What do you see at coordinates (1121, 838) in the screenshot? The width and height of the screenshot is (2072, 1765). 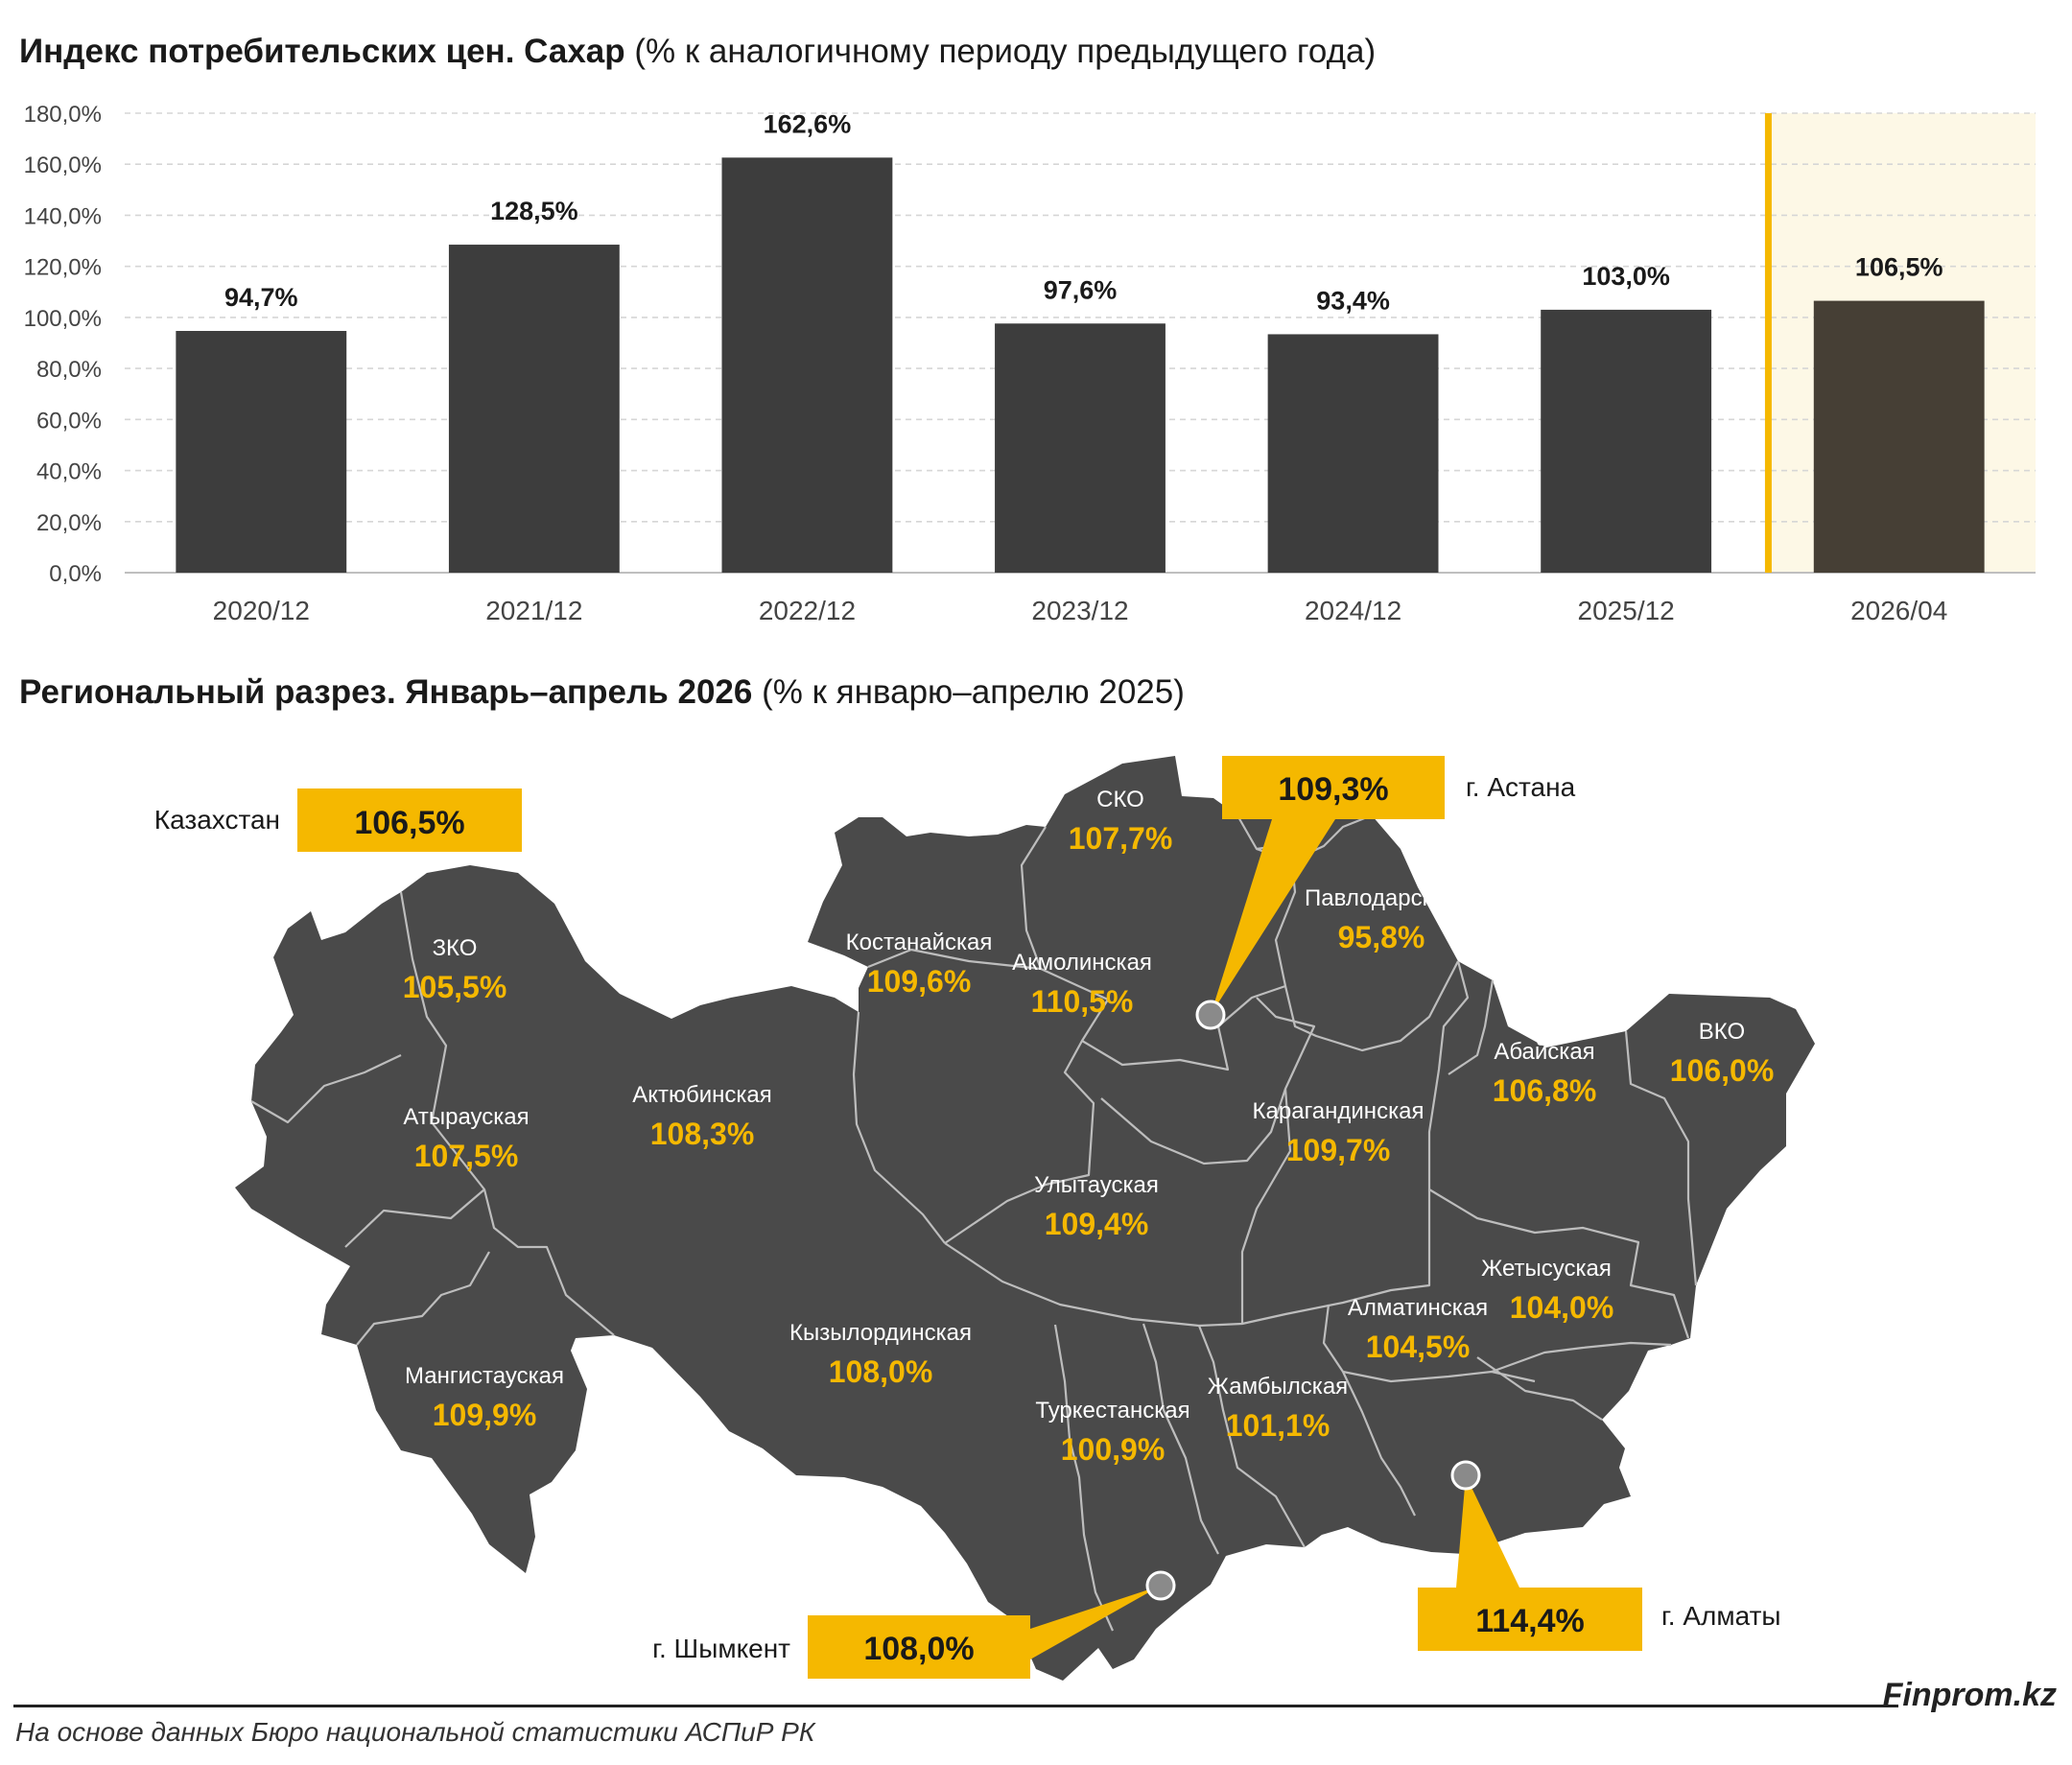 I see `region-СКО-value: 107,7%` at bounding box center [1121, 838].